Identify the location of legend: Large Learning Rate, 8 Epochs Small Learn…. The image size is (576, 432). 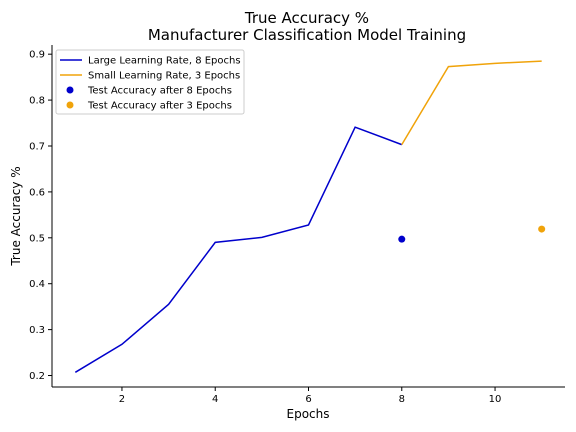
(150, 82).